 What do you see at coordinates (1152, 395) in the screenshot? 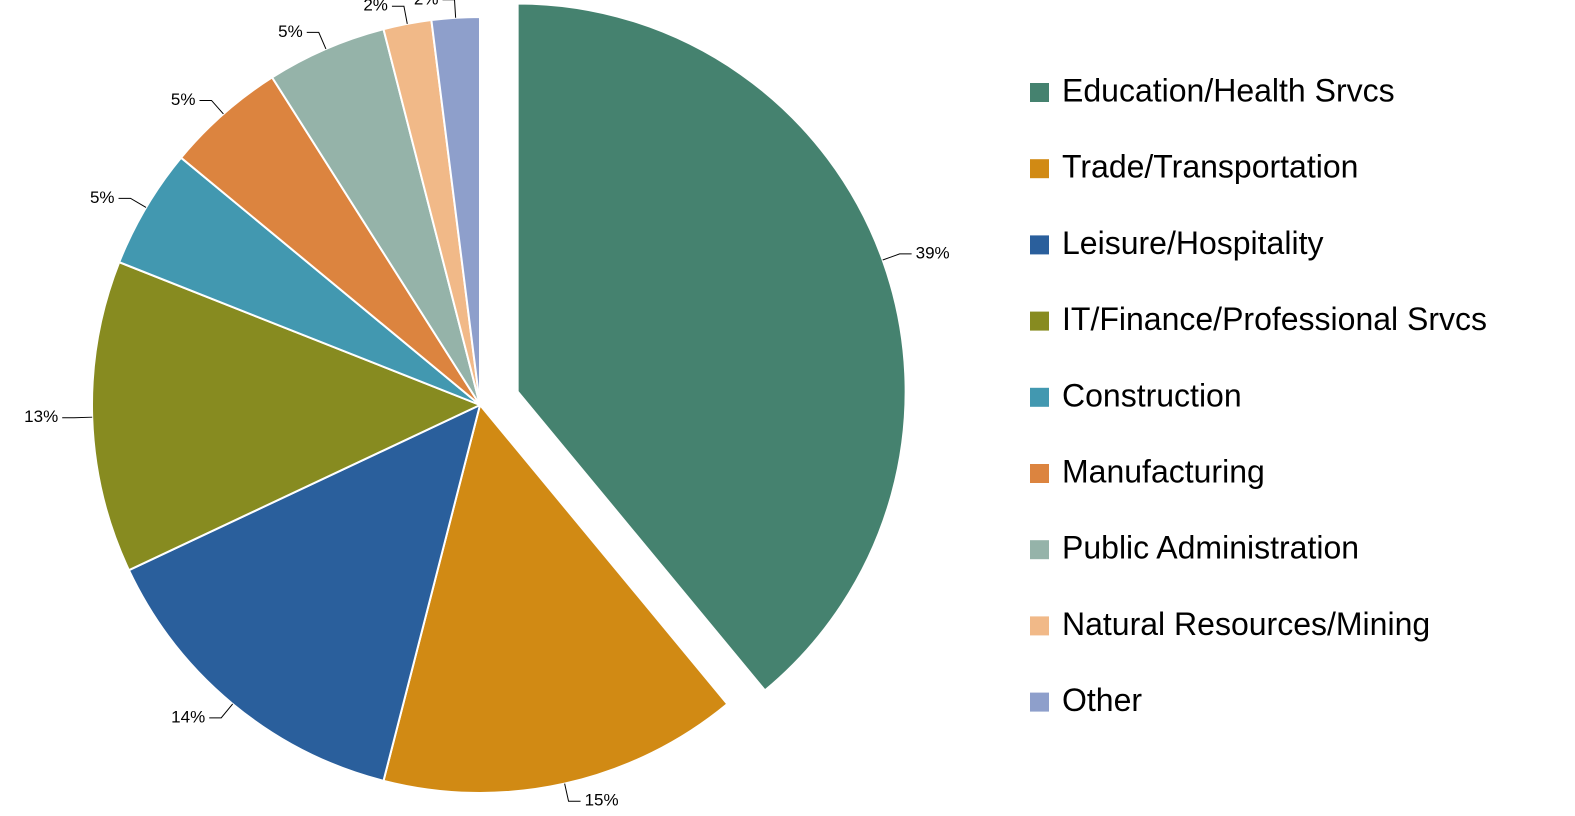
I see `legend-label: Construction` at bounding box center [1152, 395].